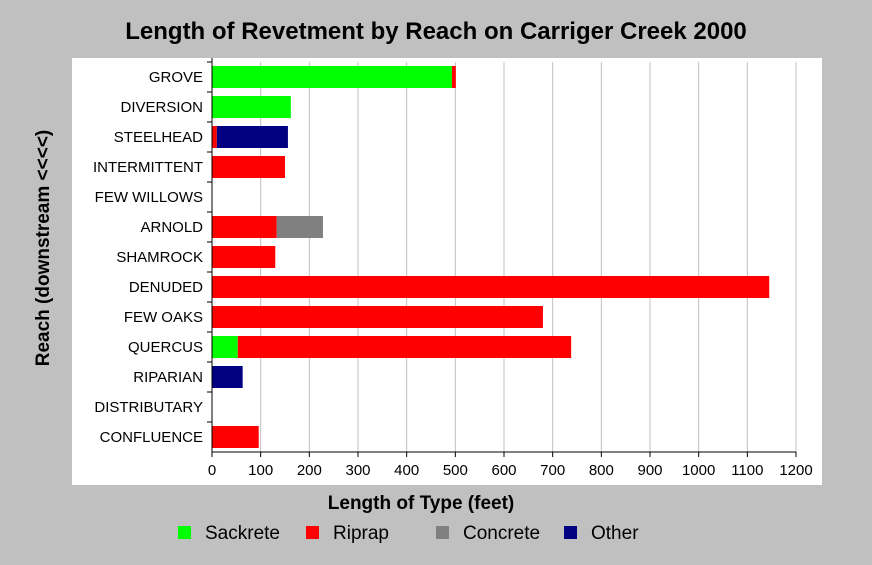 Image resolution: width=872 pixels, height=565 pixels. What do you see at coordinates (43, 248) in the screenshot?
I see `y-axis-label: Reach (downstream <<<<)` at bounding box center [43, 248].